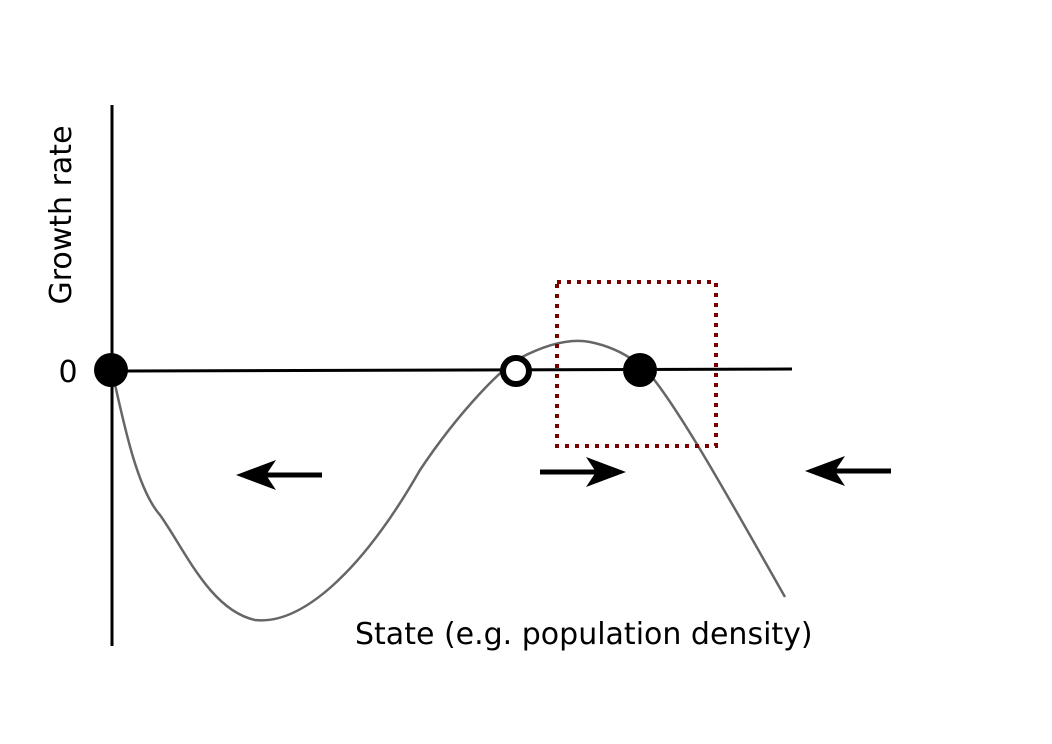 The height and width of the screenshot is (744, 1052). Describe the element at coordinates (67, 372) in the screenshot. I see `zero-label: 0` at that location.